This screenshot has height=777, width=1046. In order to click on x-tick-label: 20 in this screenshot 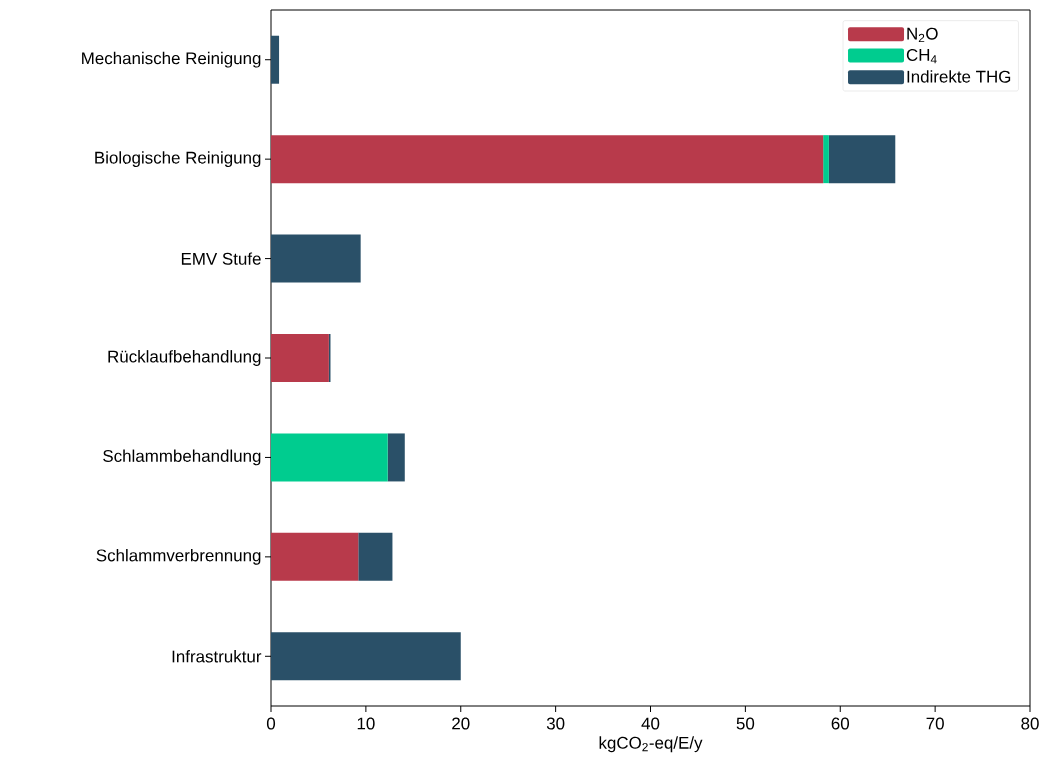, I will do `click(461, 723)`.